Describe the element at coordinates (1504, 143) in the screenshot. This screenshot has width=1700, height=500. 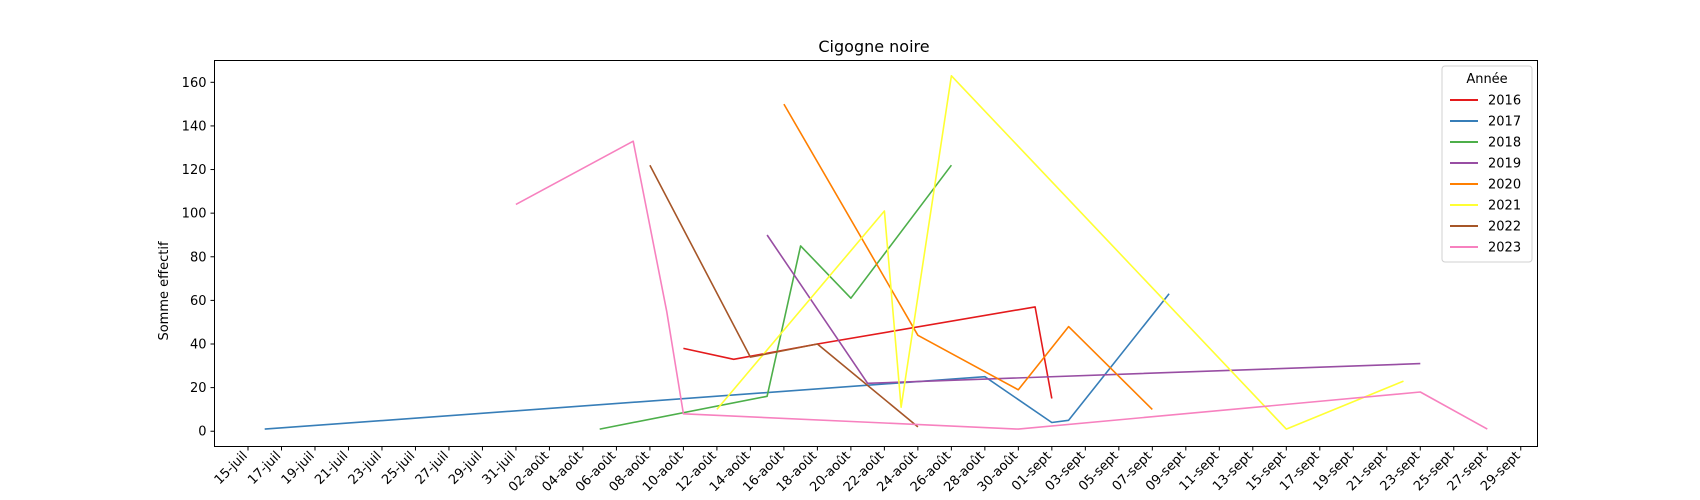
I see `legend-label-2018: 2018` at that location.